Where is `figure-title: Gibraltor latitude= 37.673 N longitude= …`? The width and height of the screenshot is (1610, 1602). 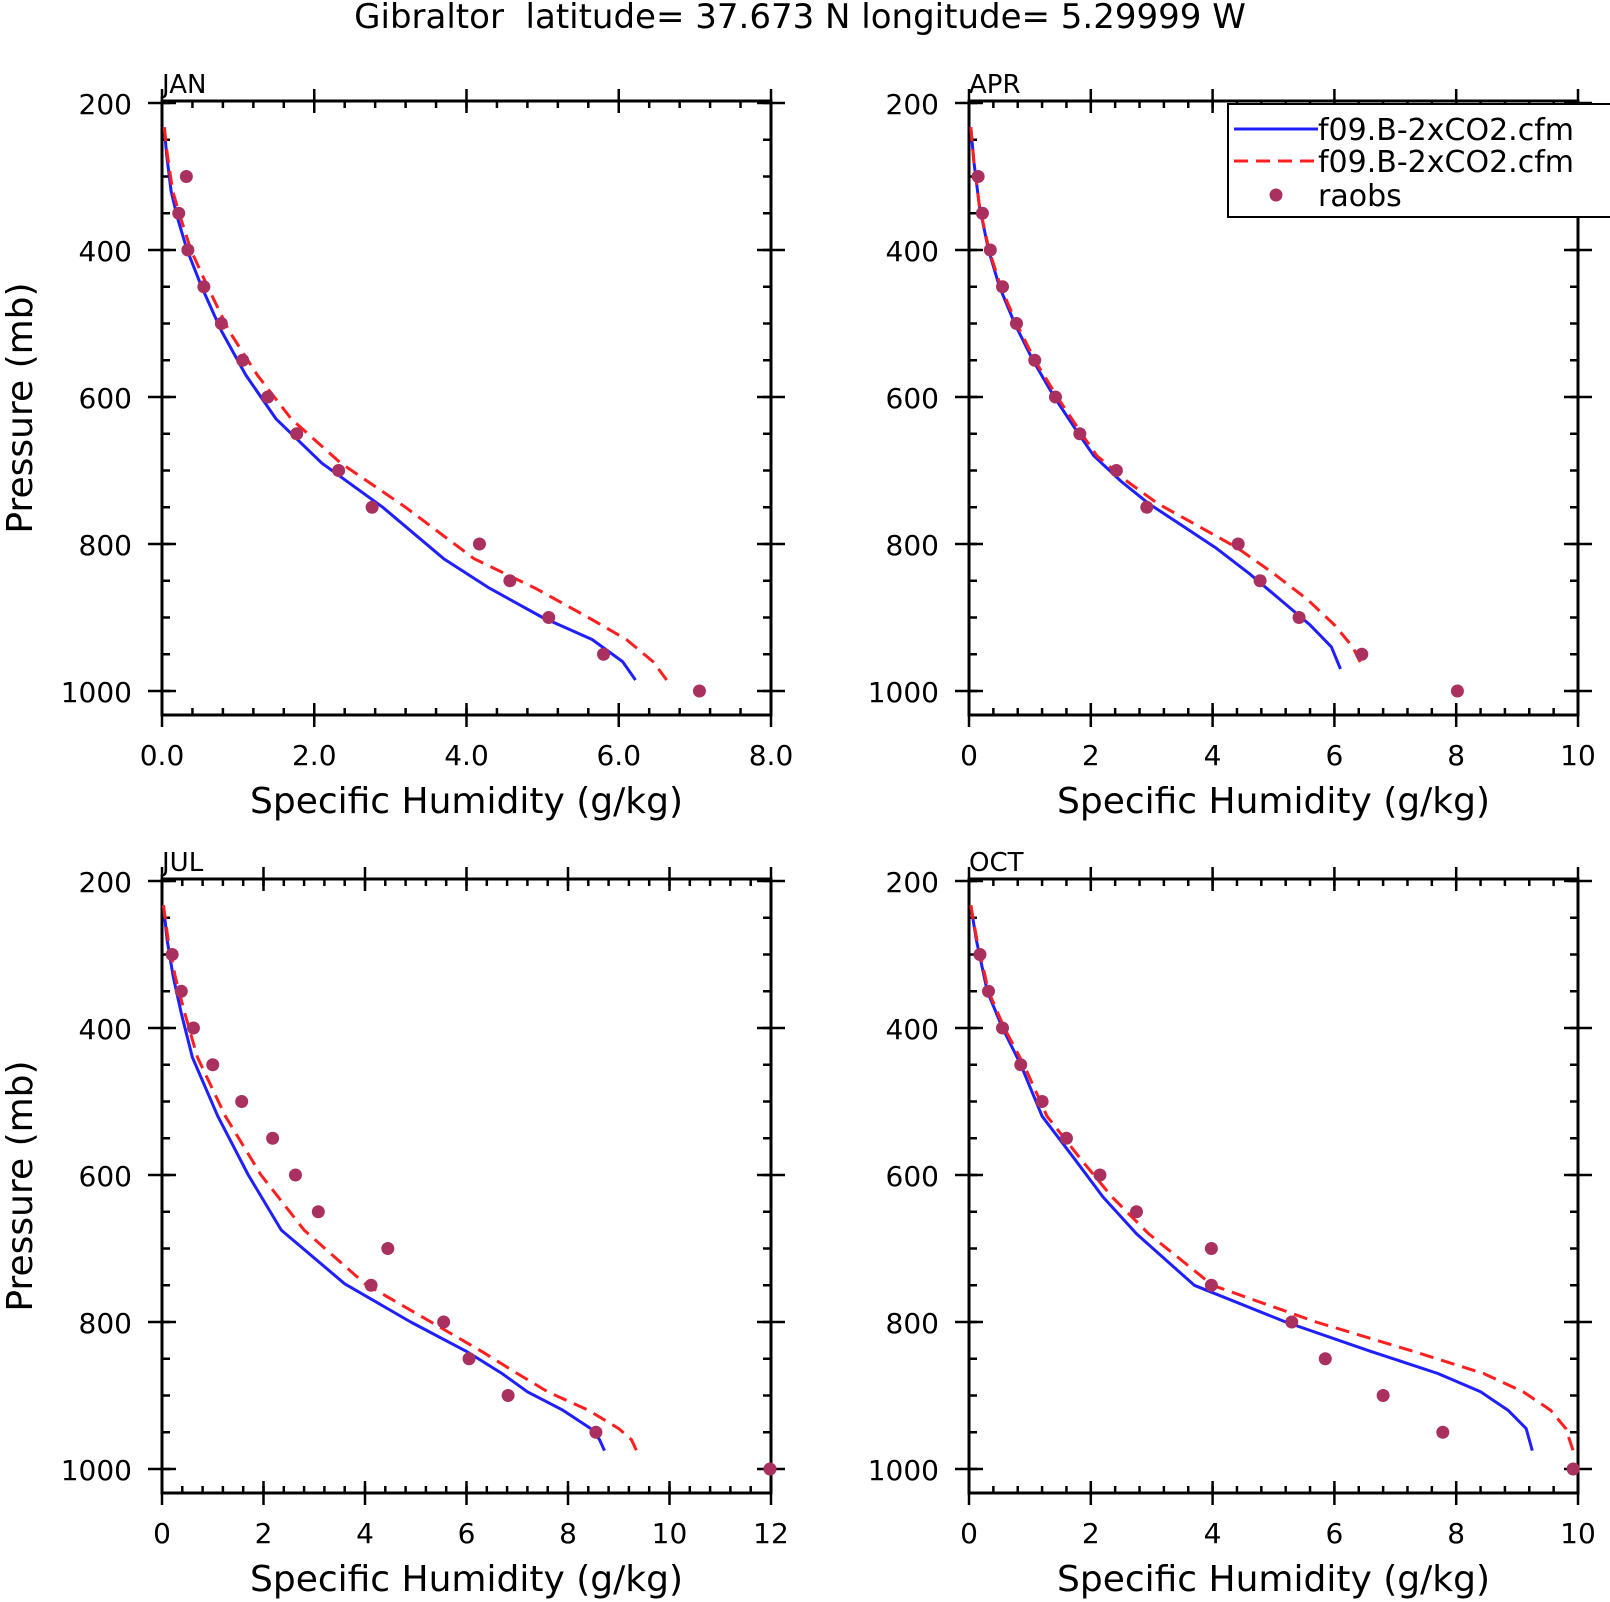 figure-title: Gibraltor latitude= 37.673 N longitude= … is located at coordinates (800, 18).